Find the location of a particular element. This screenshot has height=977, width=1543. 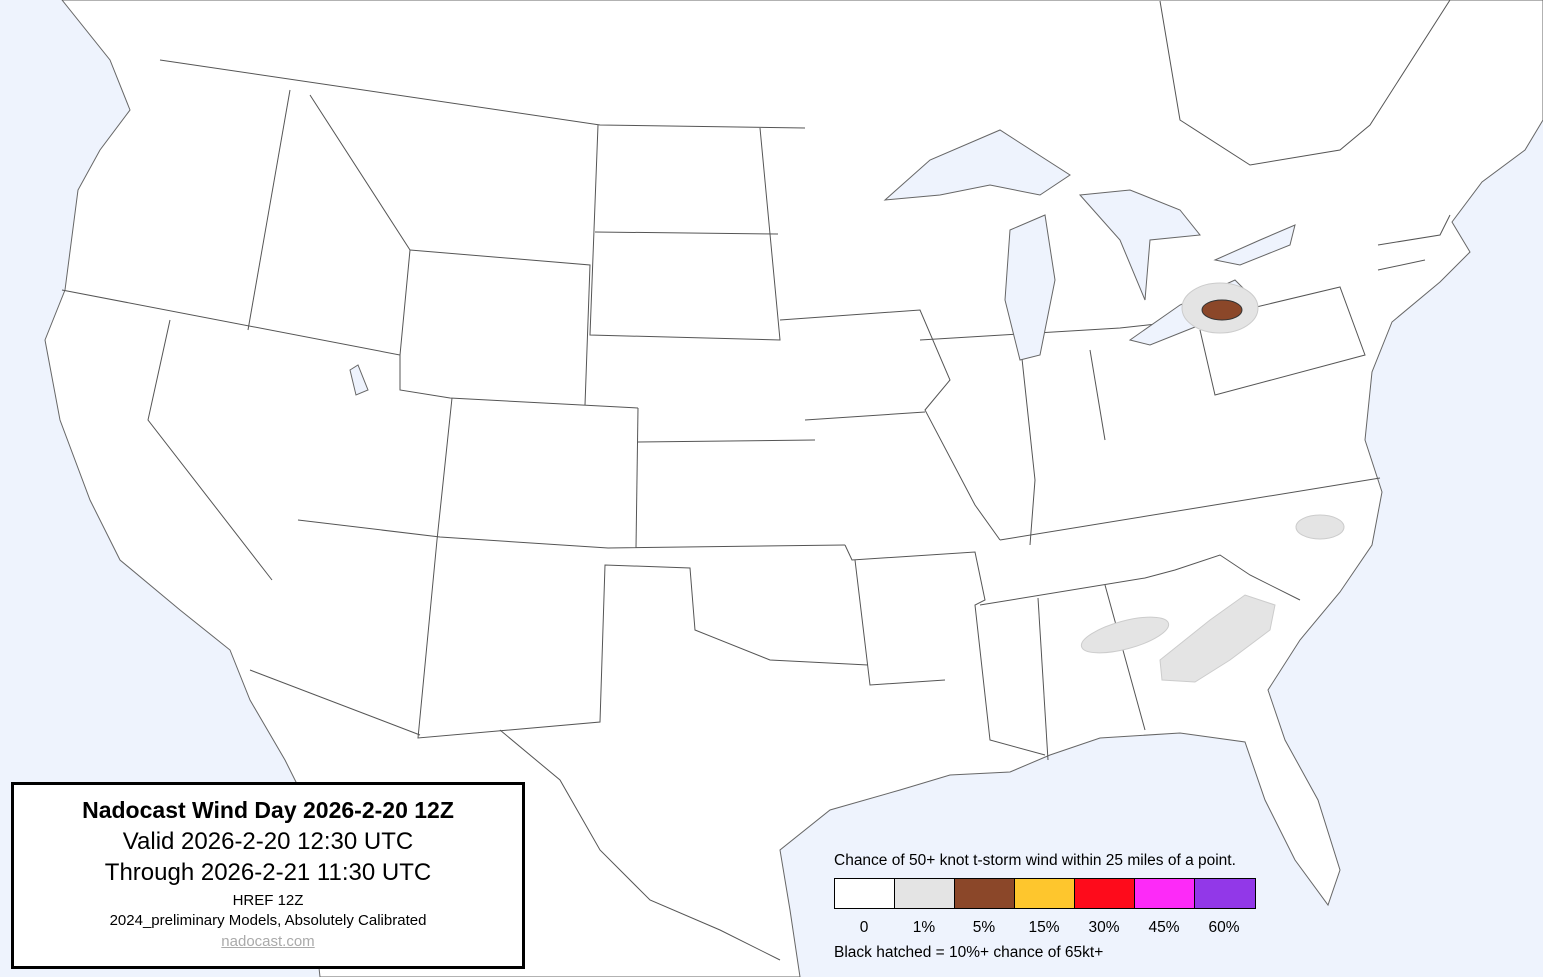

legend-labels: 0 1% 5% 15% 30% 45% 60% is located at coordinates (1044, 928).